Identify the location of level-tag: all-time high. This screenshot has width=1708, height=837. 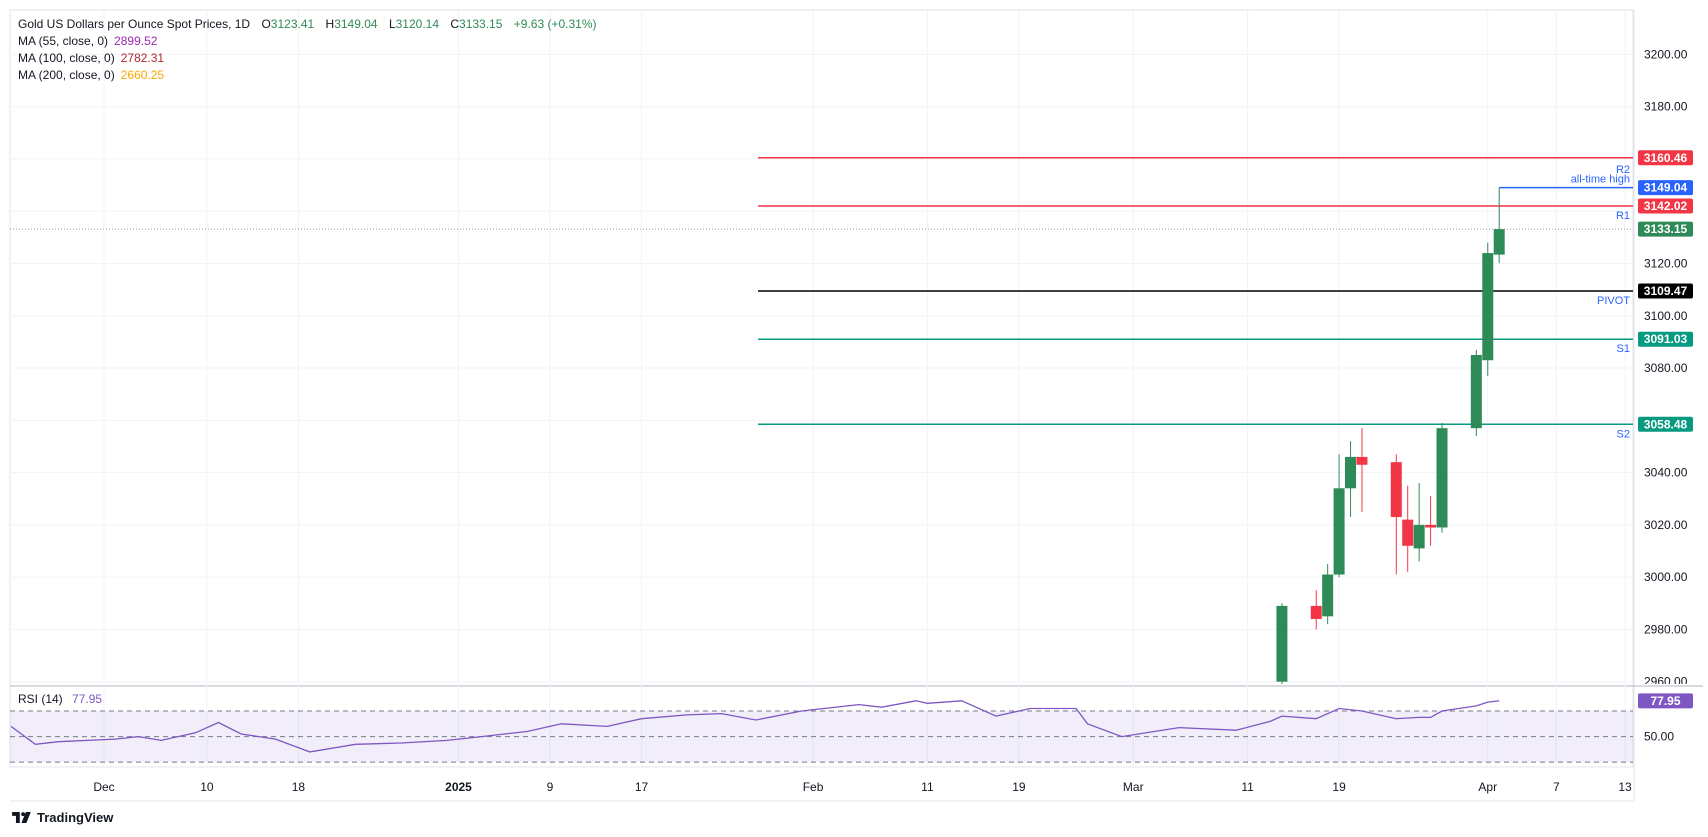
(1600, 180).